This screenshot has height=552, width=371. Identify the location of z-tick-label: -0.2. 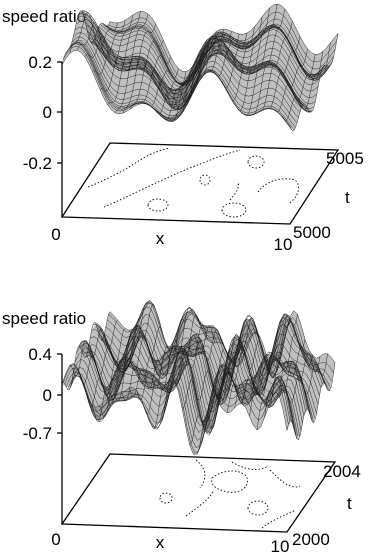
(37, 163).